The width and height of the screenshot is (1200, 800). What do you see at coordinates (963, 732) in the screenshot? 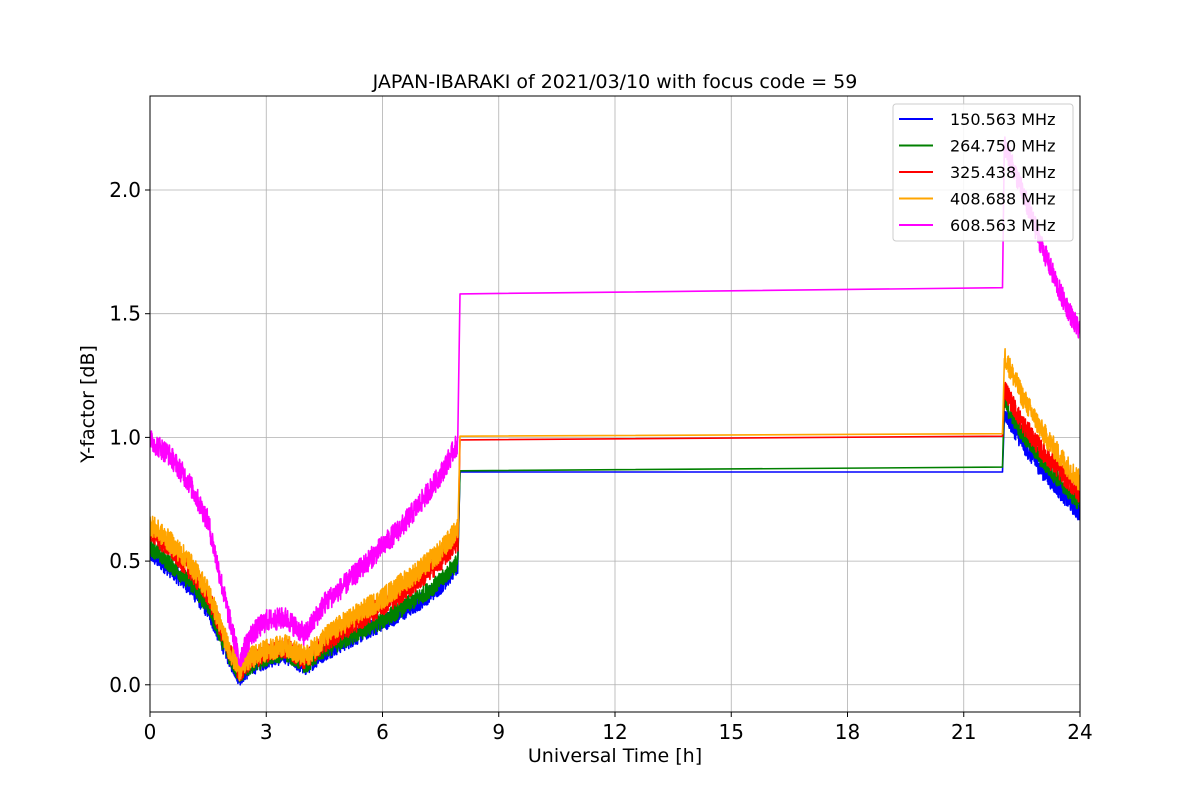
I see `x-tick-label: 21` at bounding box center [963, 732].